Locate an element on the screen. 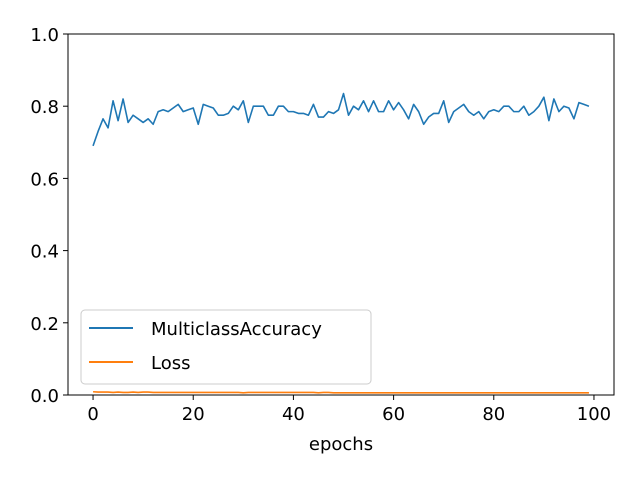  y-axis-ticks: 0.0 0.2 0.4 0.6 0.8 1.0 is located at coordinates (49, 216).